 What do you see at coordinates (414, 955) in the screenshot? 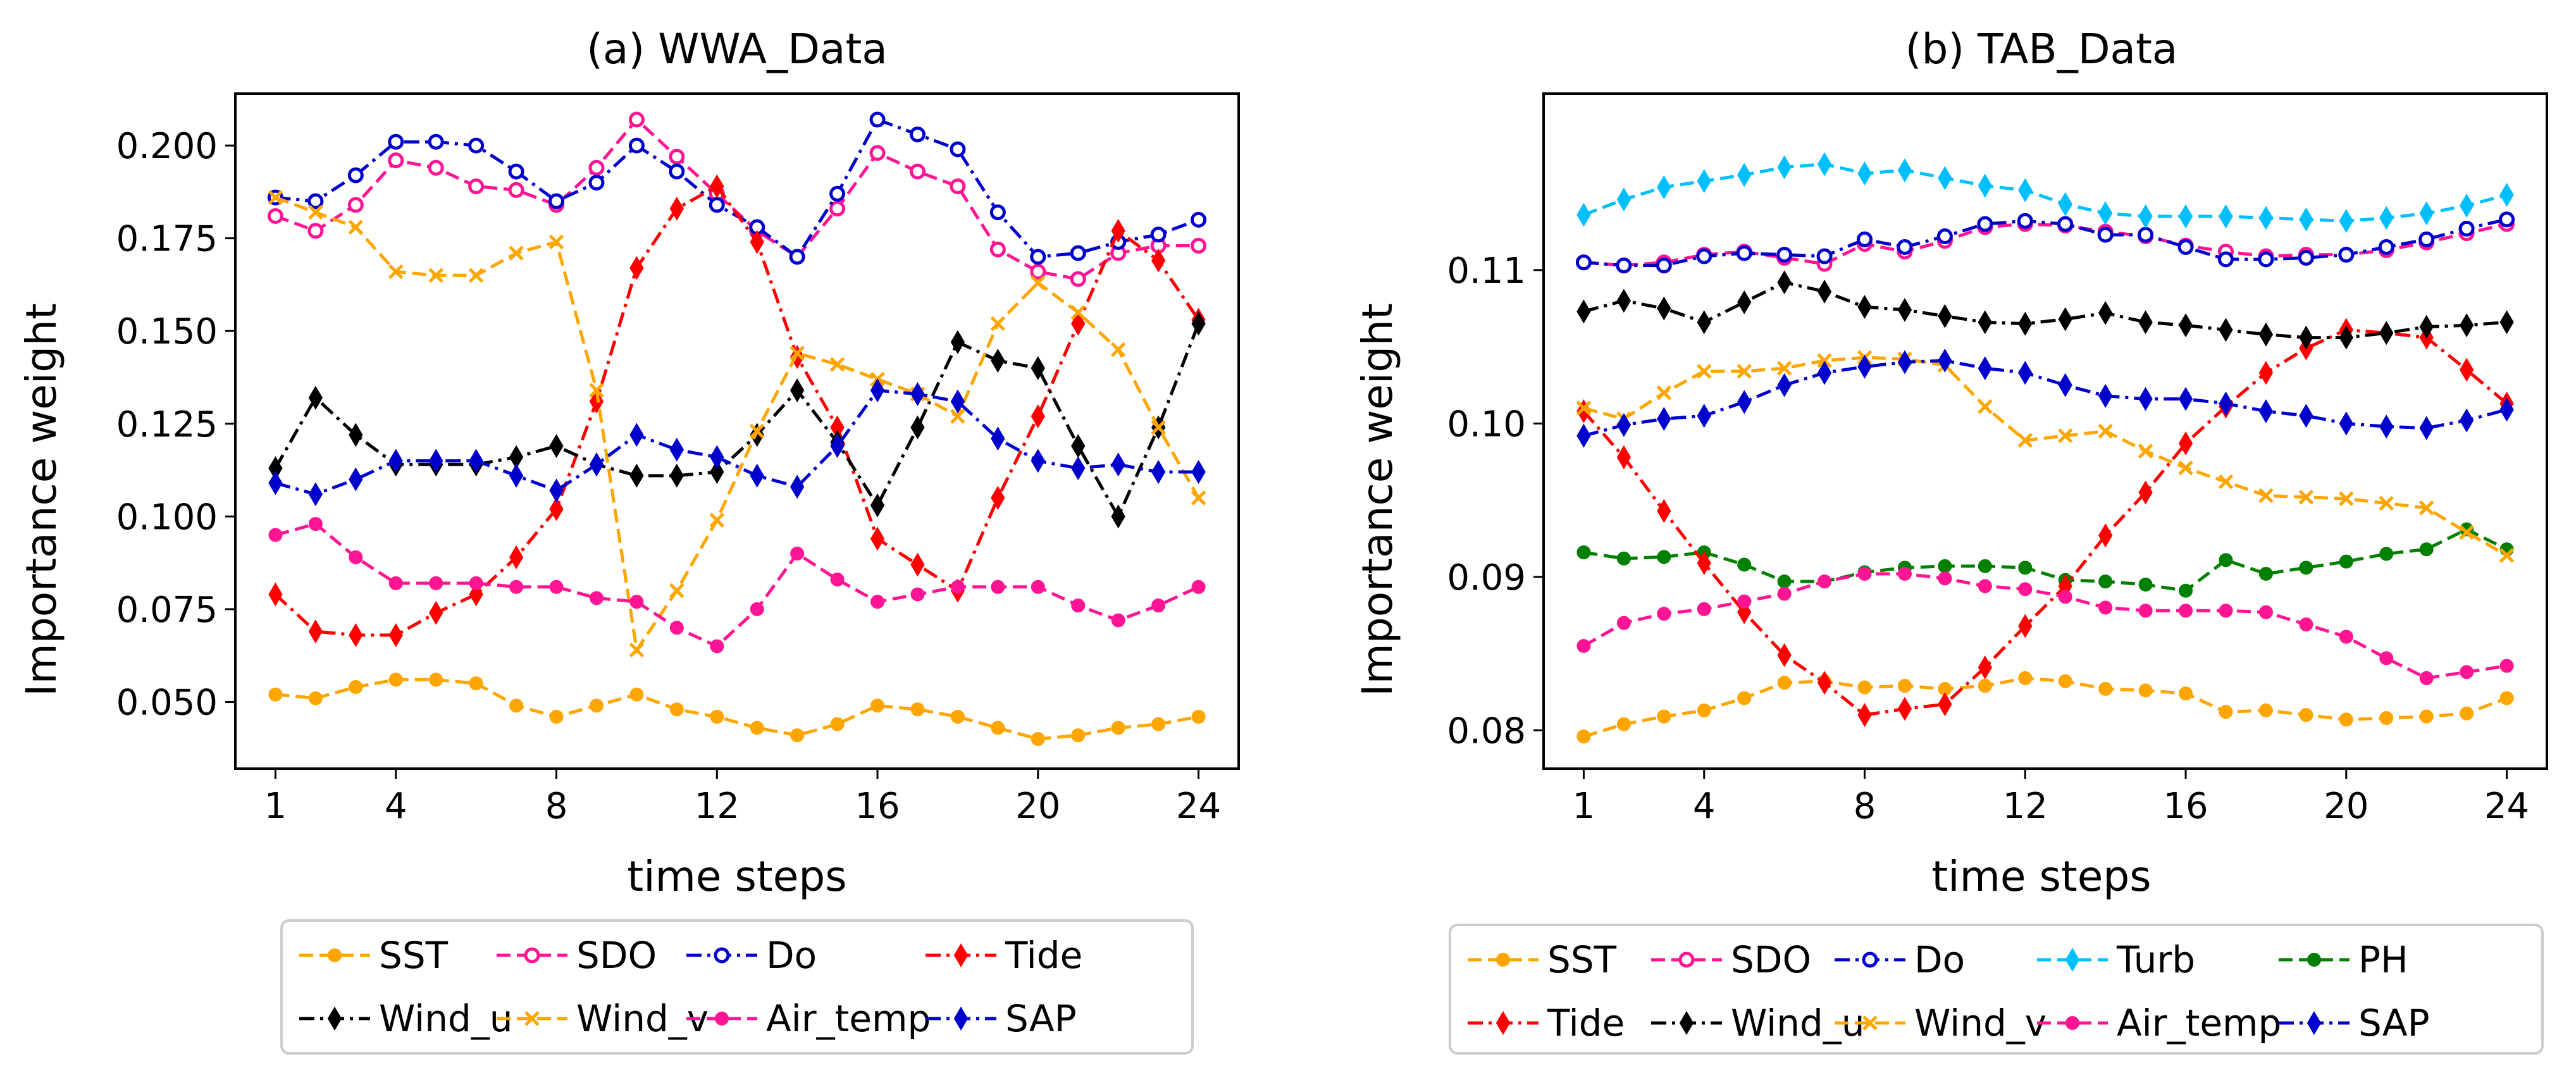
I see `legend-label: SST` at bounding box center [414, 955].